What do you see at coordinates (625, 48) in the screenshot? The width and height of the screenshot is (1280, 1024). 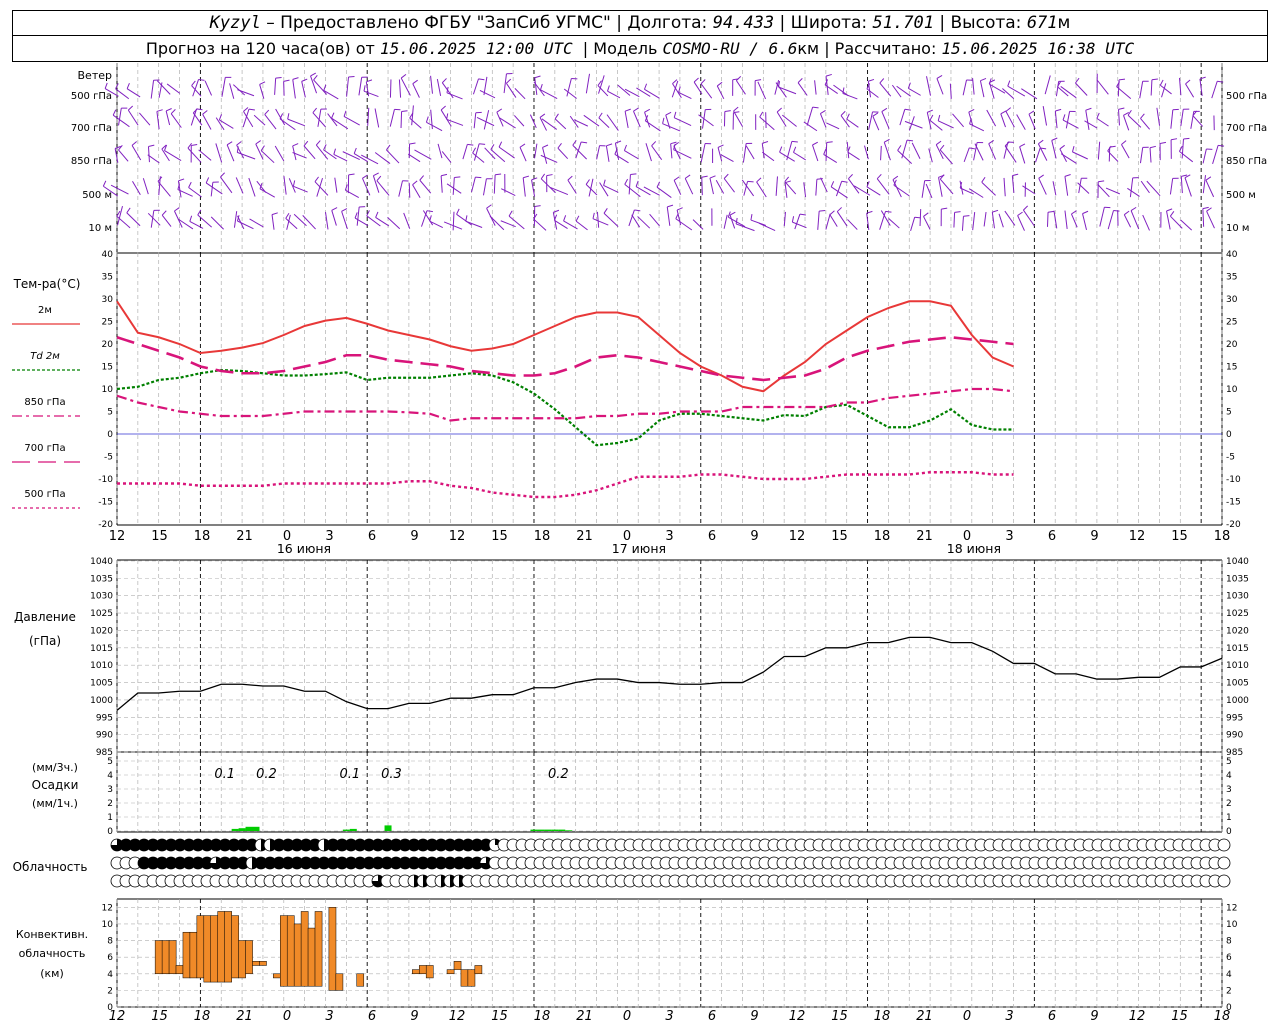 I see `model-label: Модель` at bounding box center [625, 48].